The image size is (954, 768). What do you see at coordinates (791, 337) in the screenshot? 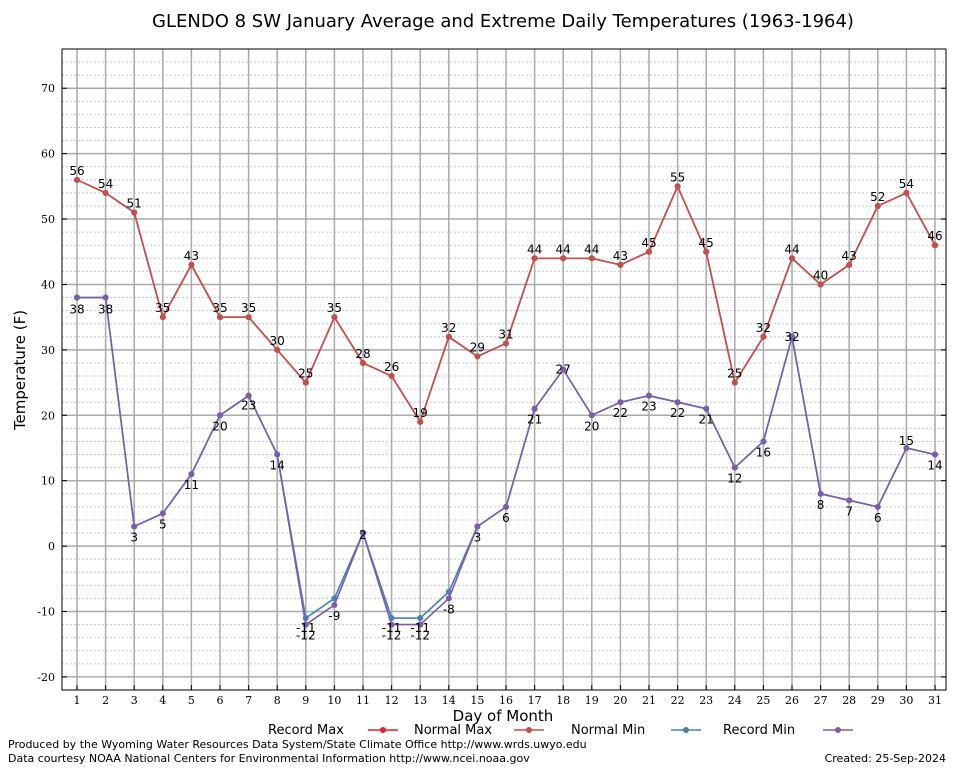
I see `min-data-label: 32` at bounding box center [791, 337].